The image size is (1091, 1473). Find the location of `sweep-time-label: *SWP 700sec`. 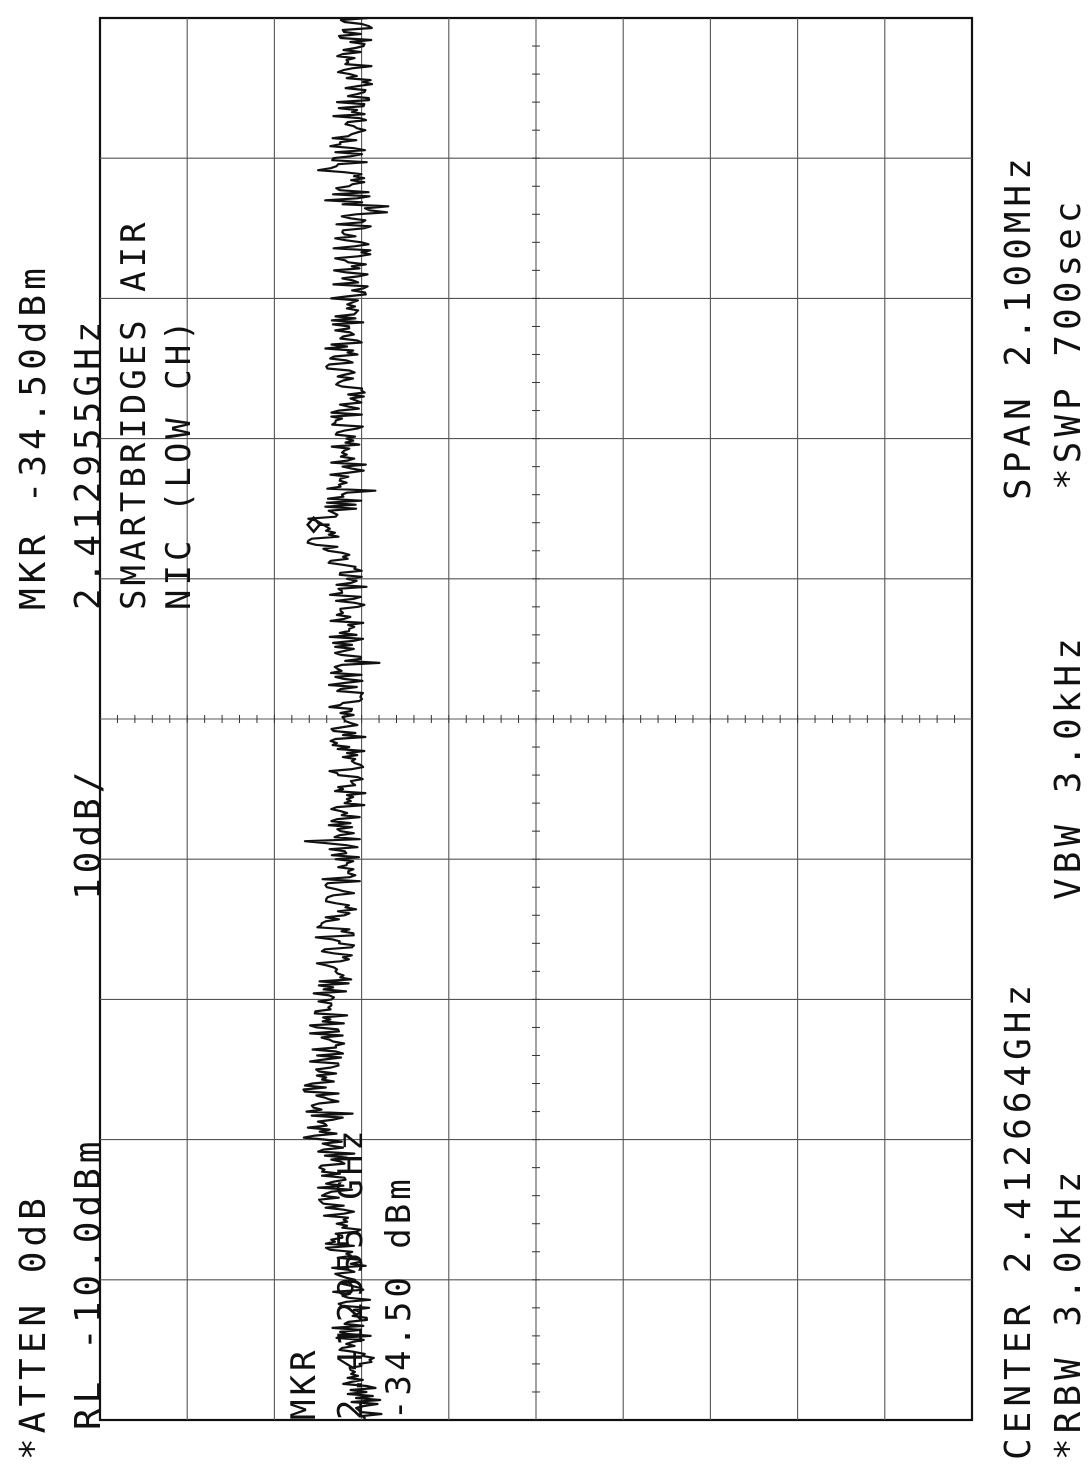

sweep-time-label: *SWP 700sec is located at coordinates (1068, 343).